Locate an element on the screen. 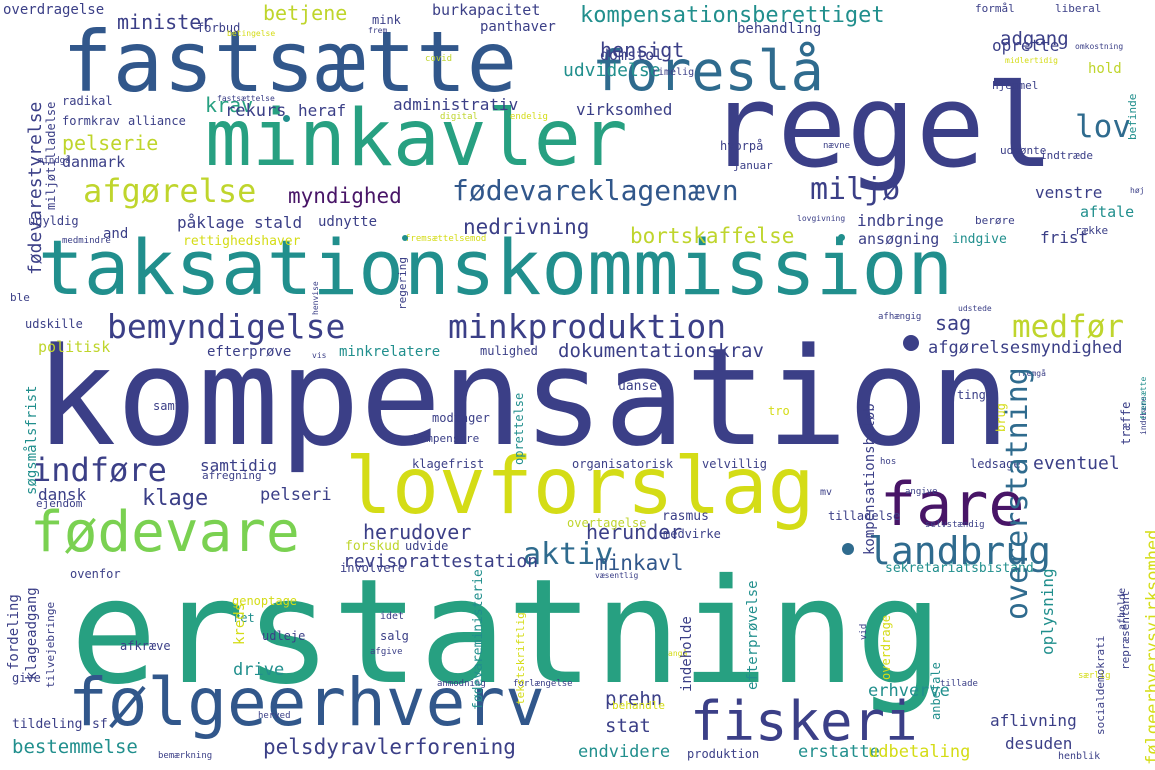 Image resolution: width=1155 pixels, height=770 pixels. word: fremgå is located at coordinates (1031, 373).